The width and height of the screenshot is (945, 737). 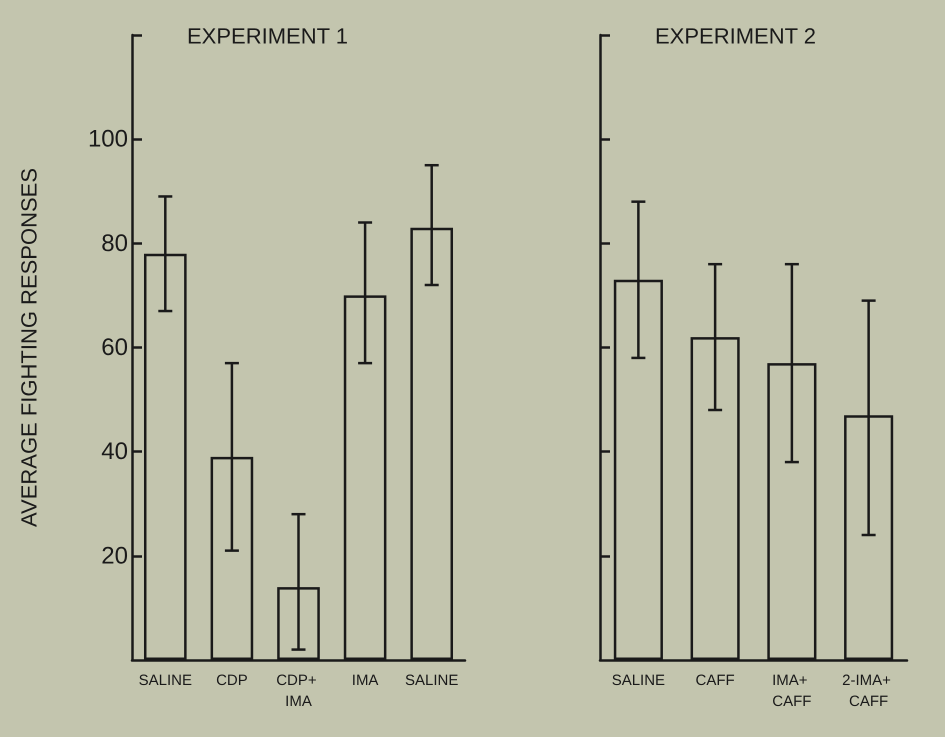 What do you see at coordinates (114, 556) in the screenshot?
I see `y-tick-label: 20` at bounding box center [114, 556].